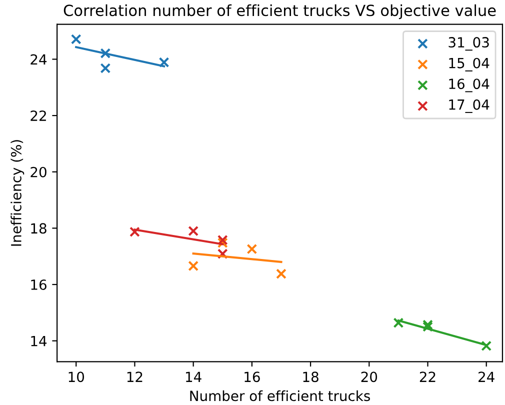 Image resolution: width=505 pixels, height=405 pixels. Describe the element at coordinates (194, 377) in the screenshot. I see `x-tick-label: 14` at that location.